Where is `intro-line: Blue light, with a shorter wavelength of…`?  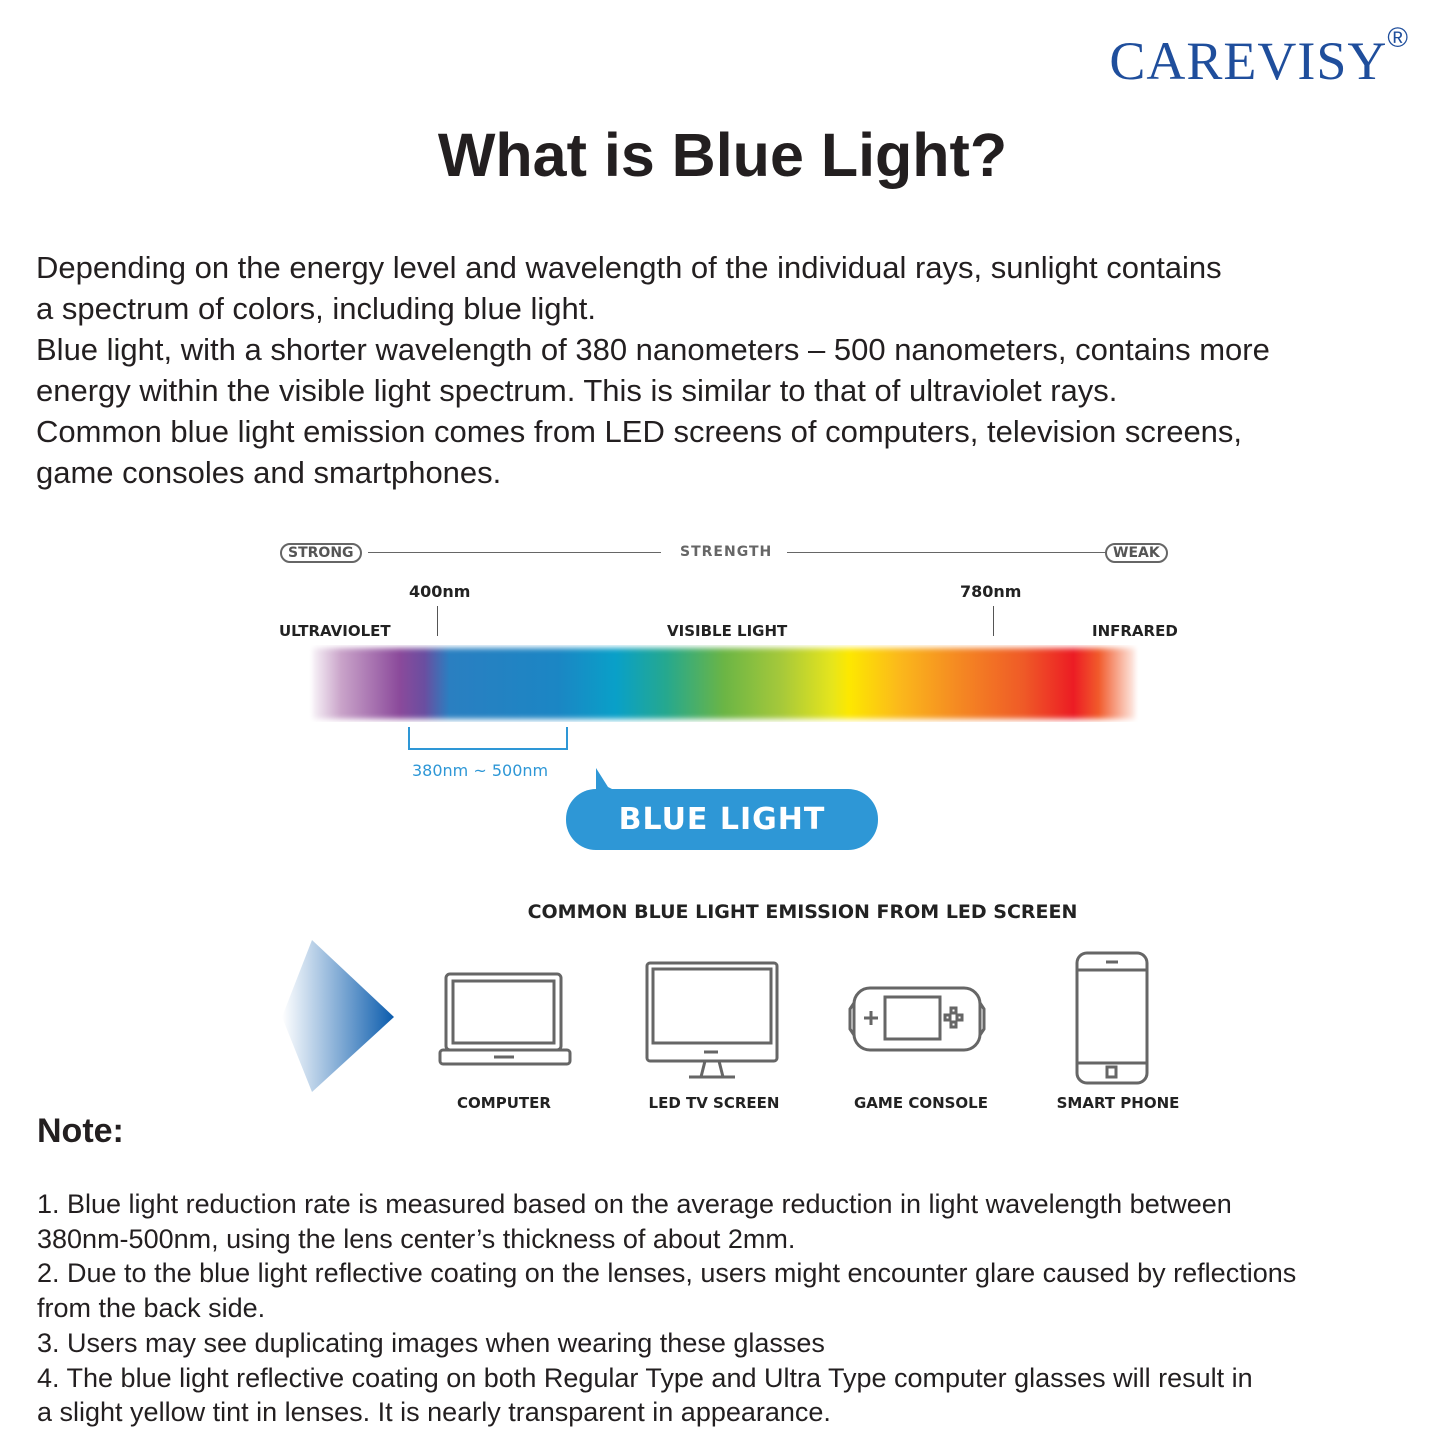
intro-line: Blue light, with a shorter wavelength of… is located at coordinates (653, 349).